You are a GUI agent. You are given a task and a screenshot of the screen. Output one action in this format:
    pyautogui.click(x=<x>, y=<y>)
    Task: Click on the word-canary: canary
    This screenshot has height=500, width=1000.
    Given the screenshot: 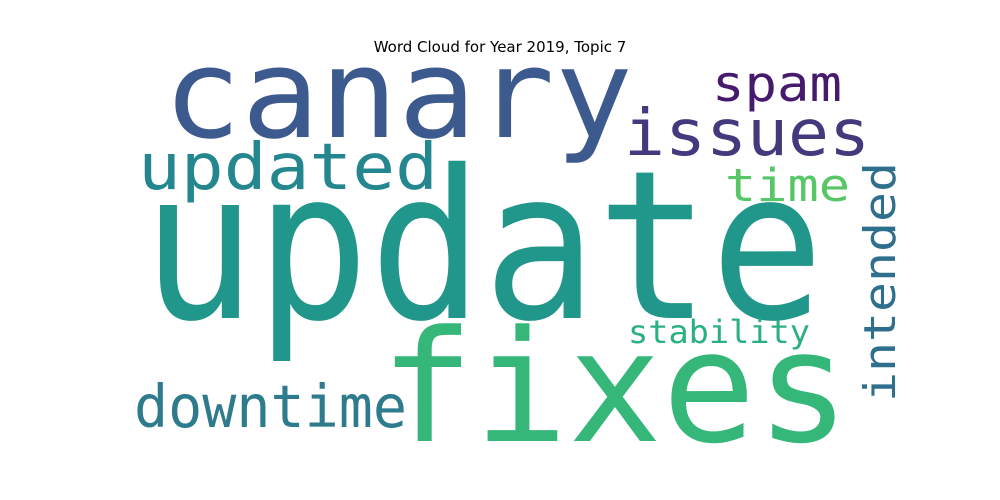 What is the action you would take?
    pyautogui.click(x=398, y=95)
    